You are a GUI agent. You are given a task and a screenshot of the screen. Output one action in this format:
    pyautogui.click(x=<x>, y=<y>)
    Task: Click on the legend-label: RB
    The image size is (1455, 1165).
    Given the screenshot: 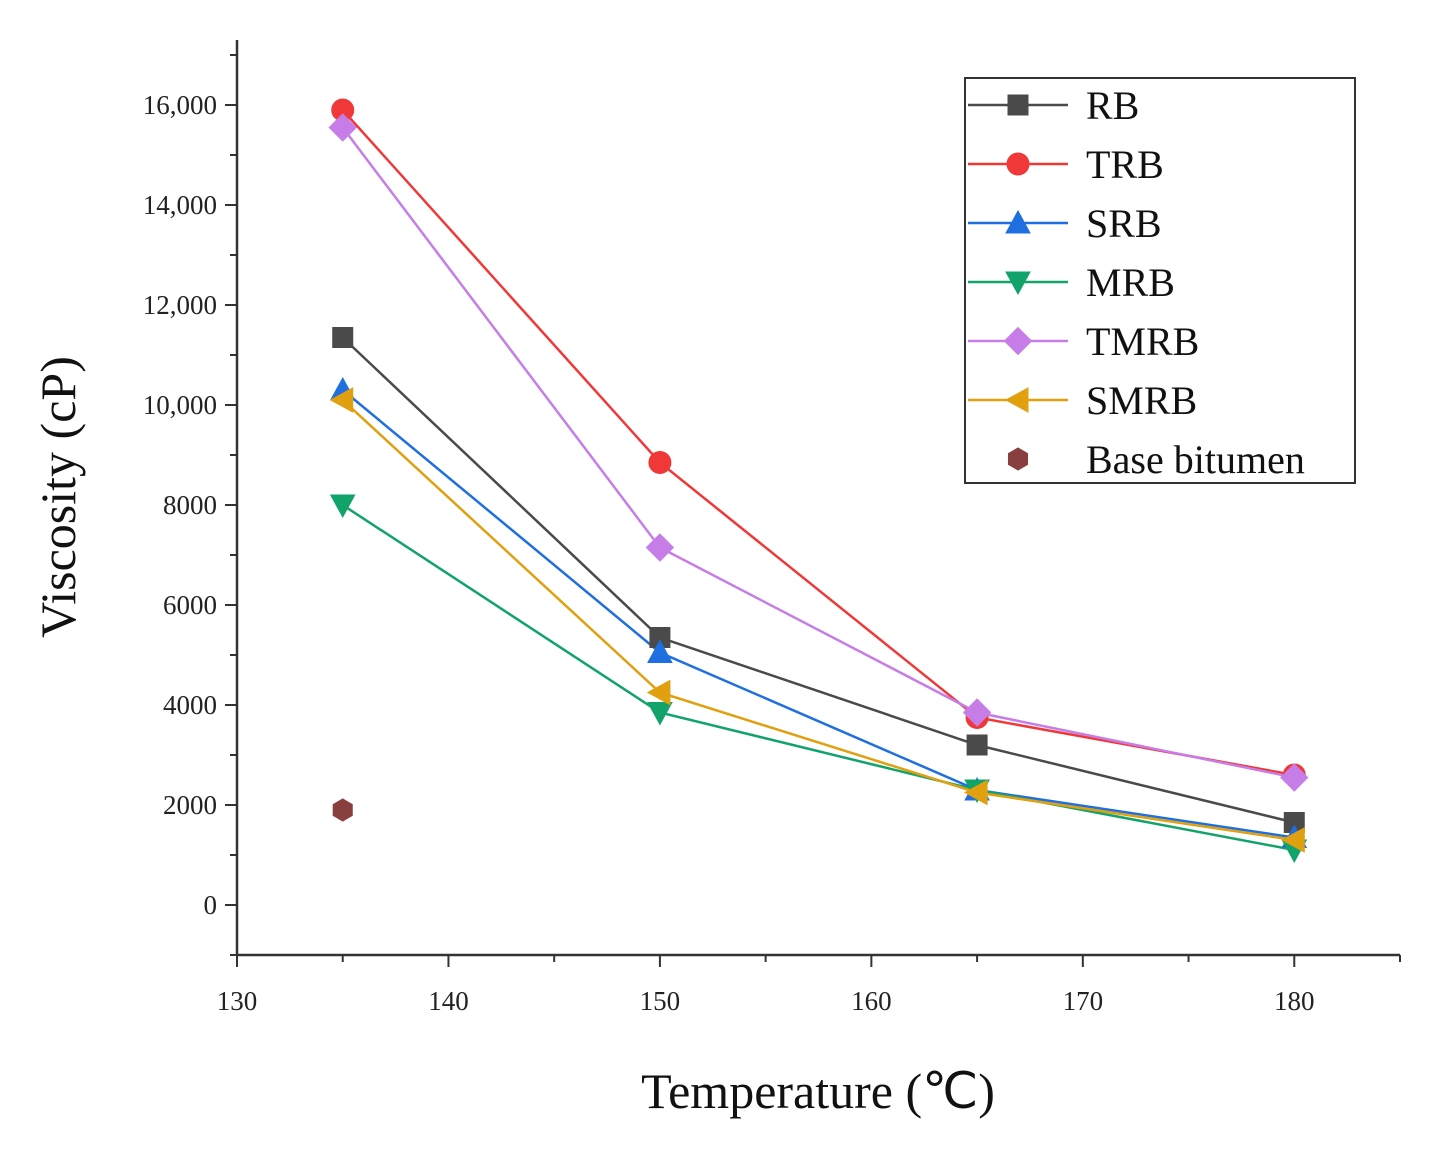 What is the action you would take?
    pyautogui.click(x=1112, y=105)
    